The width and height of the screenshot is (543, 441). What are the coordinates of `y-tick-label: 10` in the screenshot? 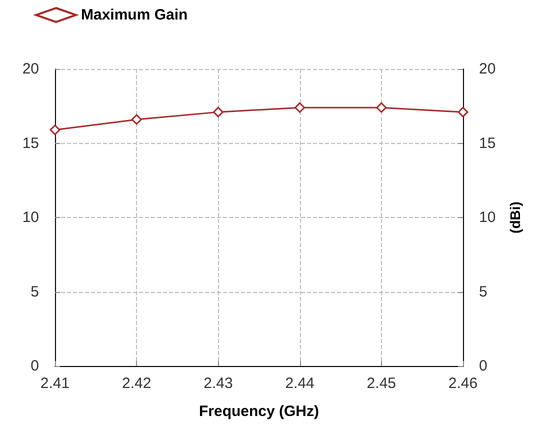 It's located at (30, 217).